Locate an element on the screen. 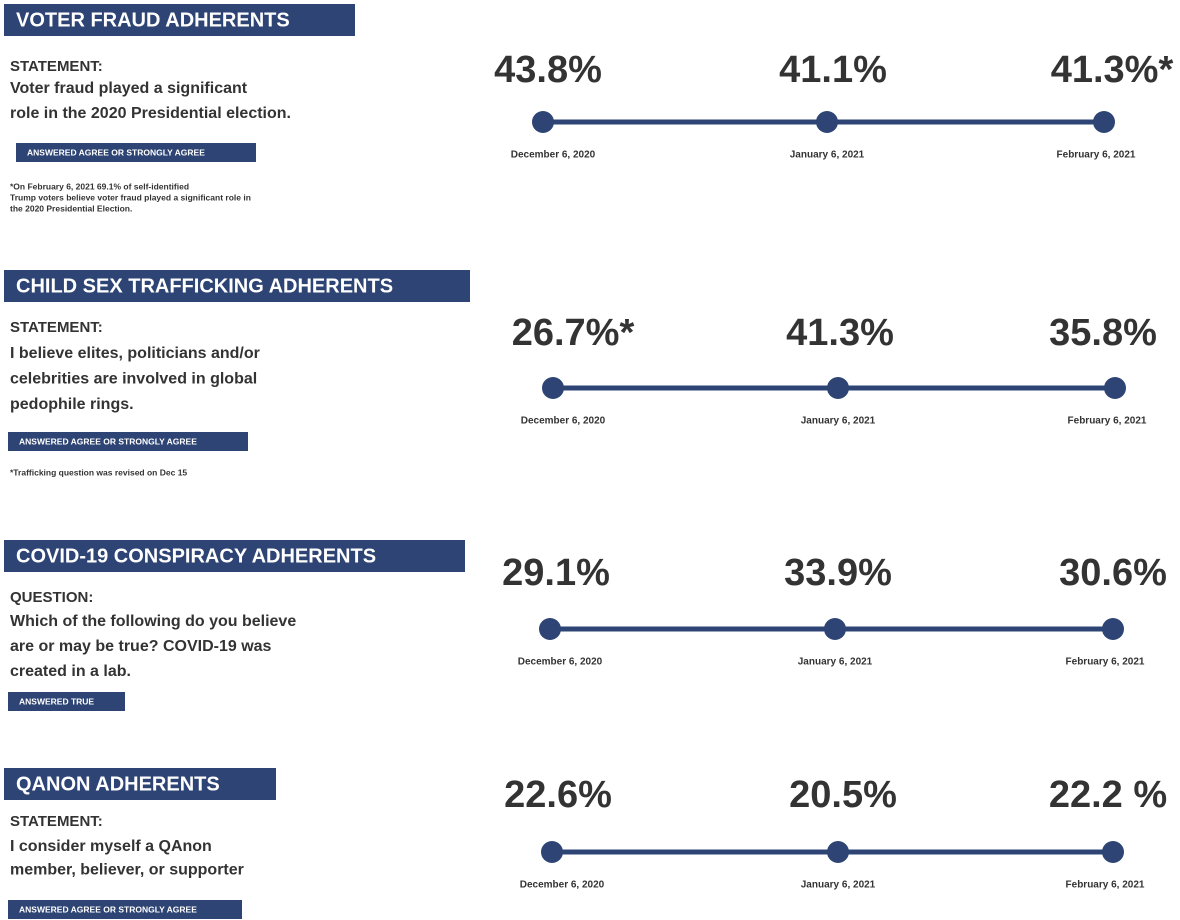  statement-text: celebrities are involved in global is located at coordinates (133, 379).